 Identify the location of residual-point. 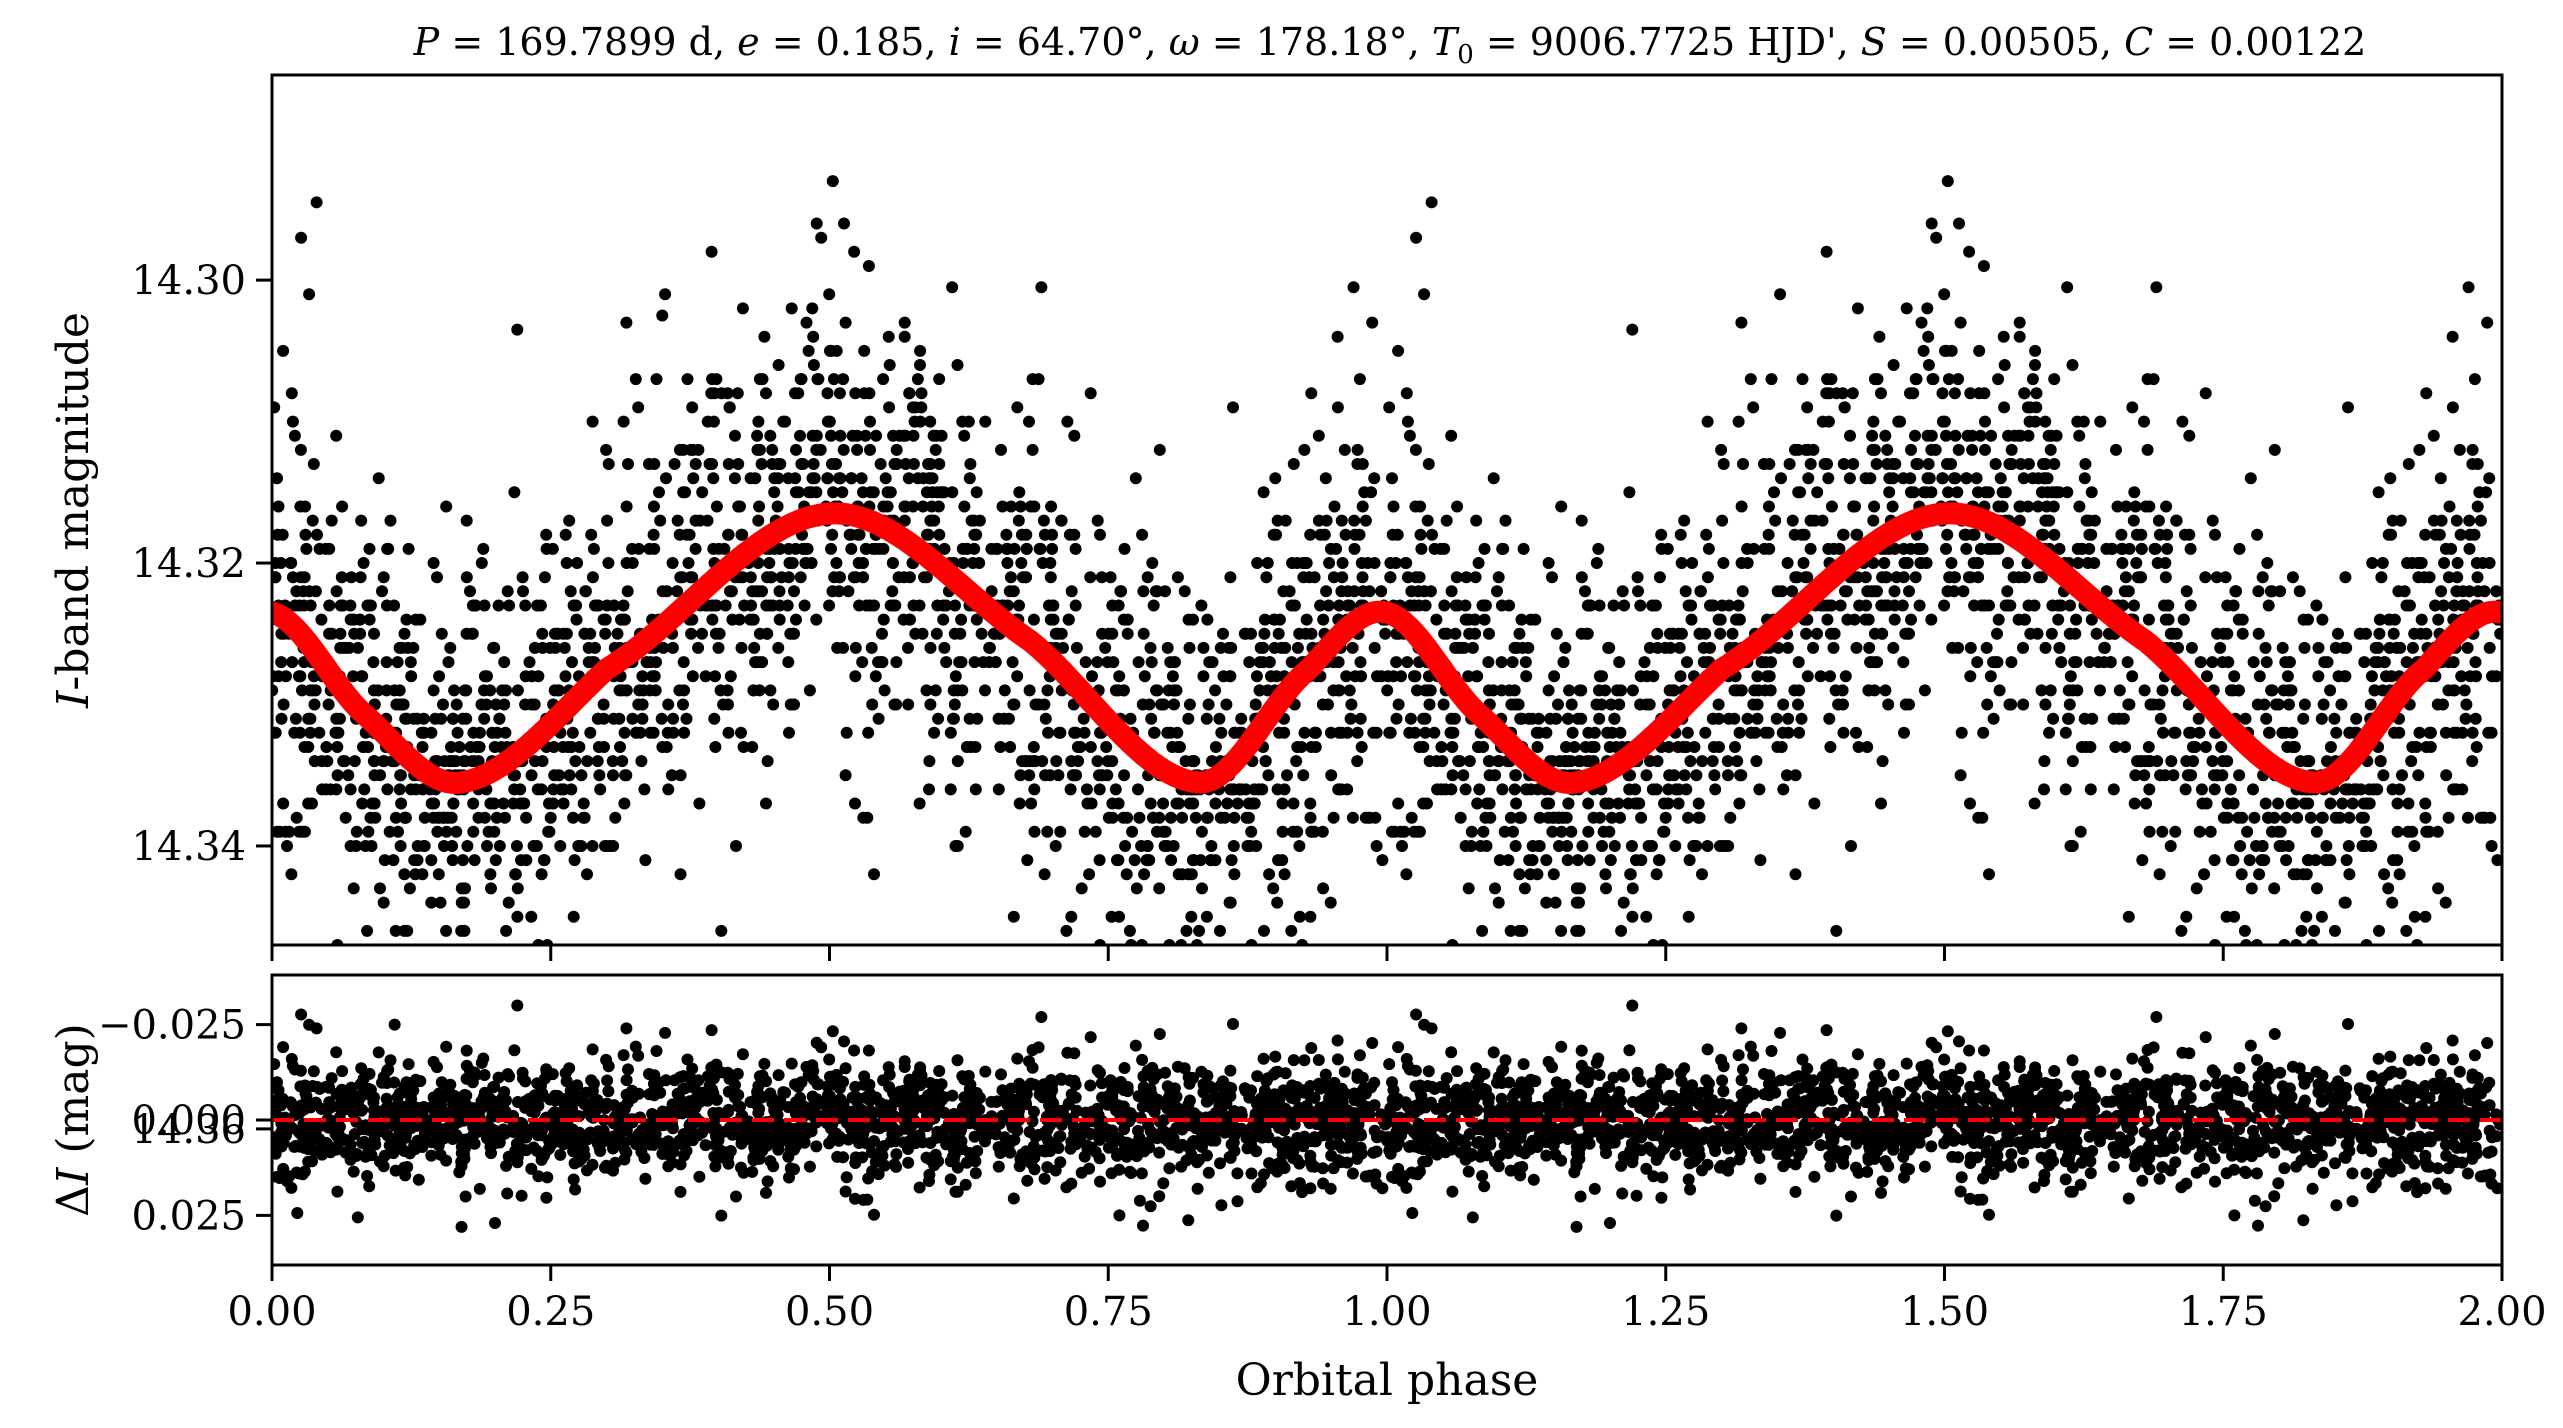
(546, 1069).